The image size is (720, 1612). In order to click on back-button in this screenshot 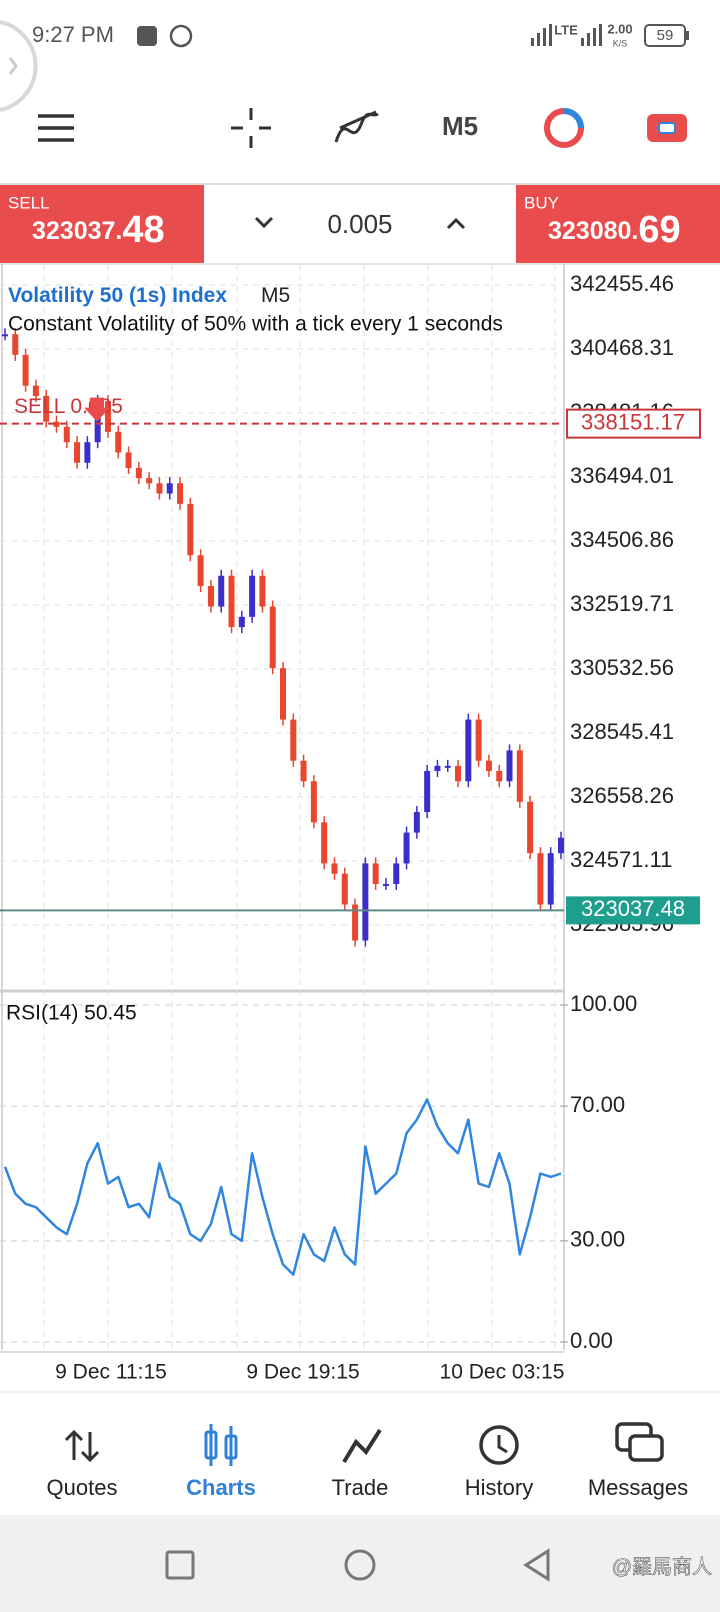, I will do `click(536, 1565)`.